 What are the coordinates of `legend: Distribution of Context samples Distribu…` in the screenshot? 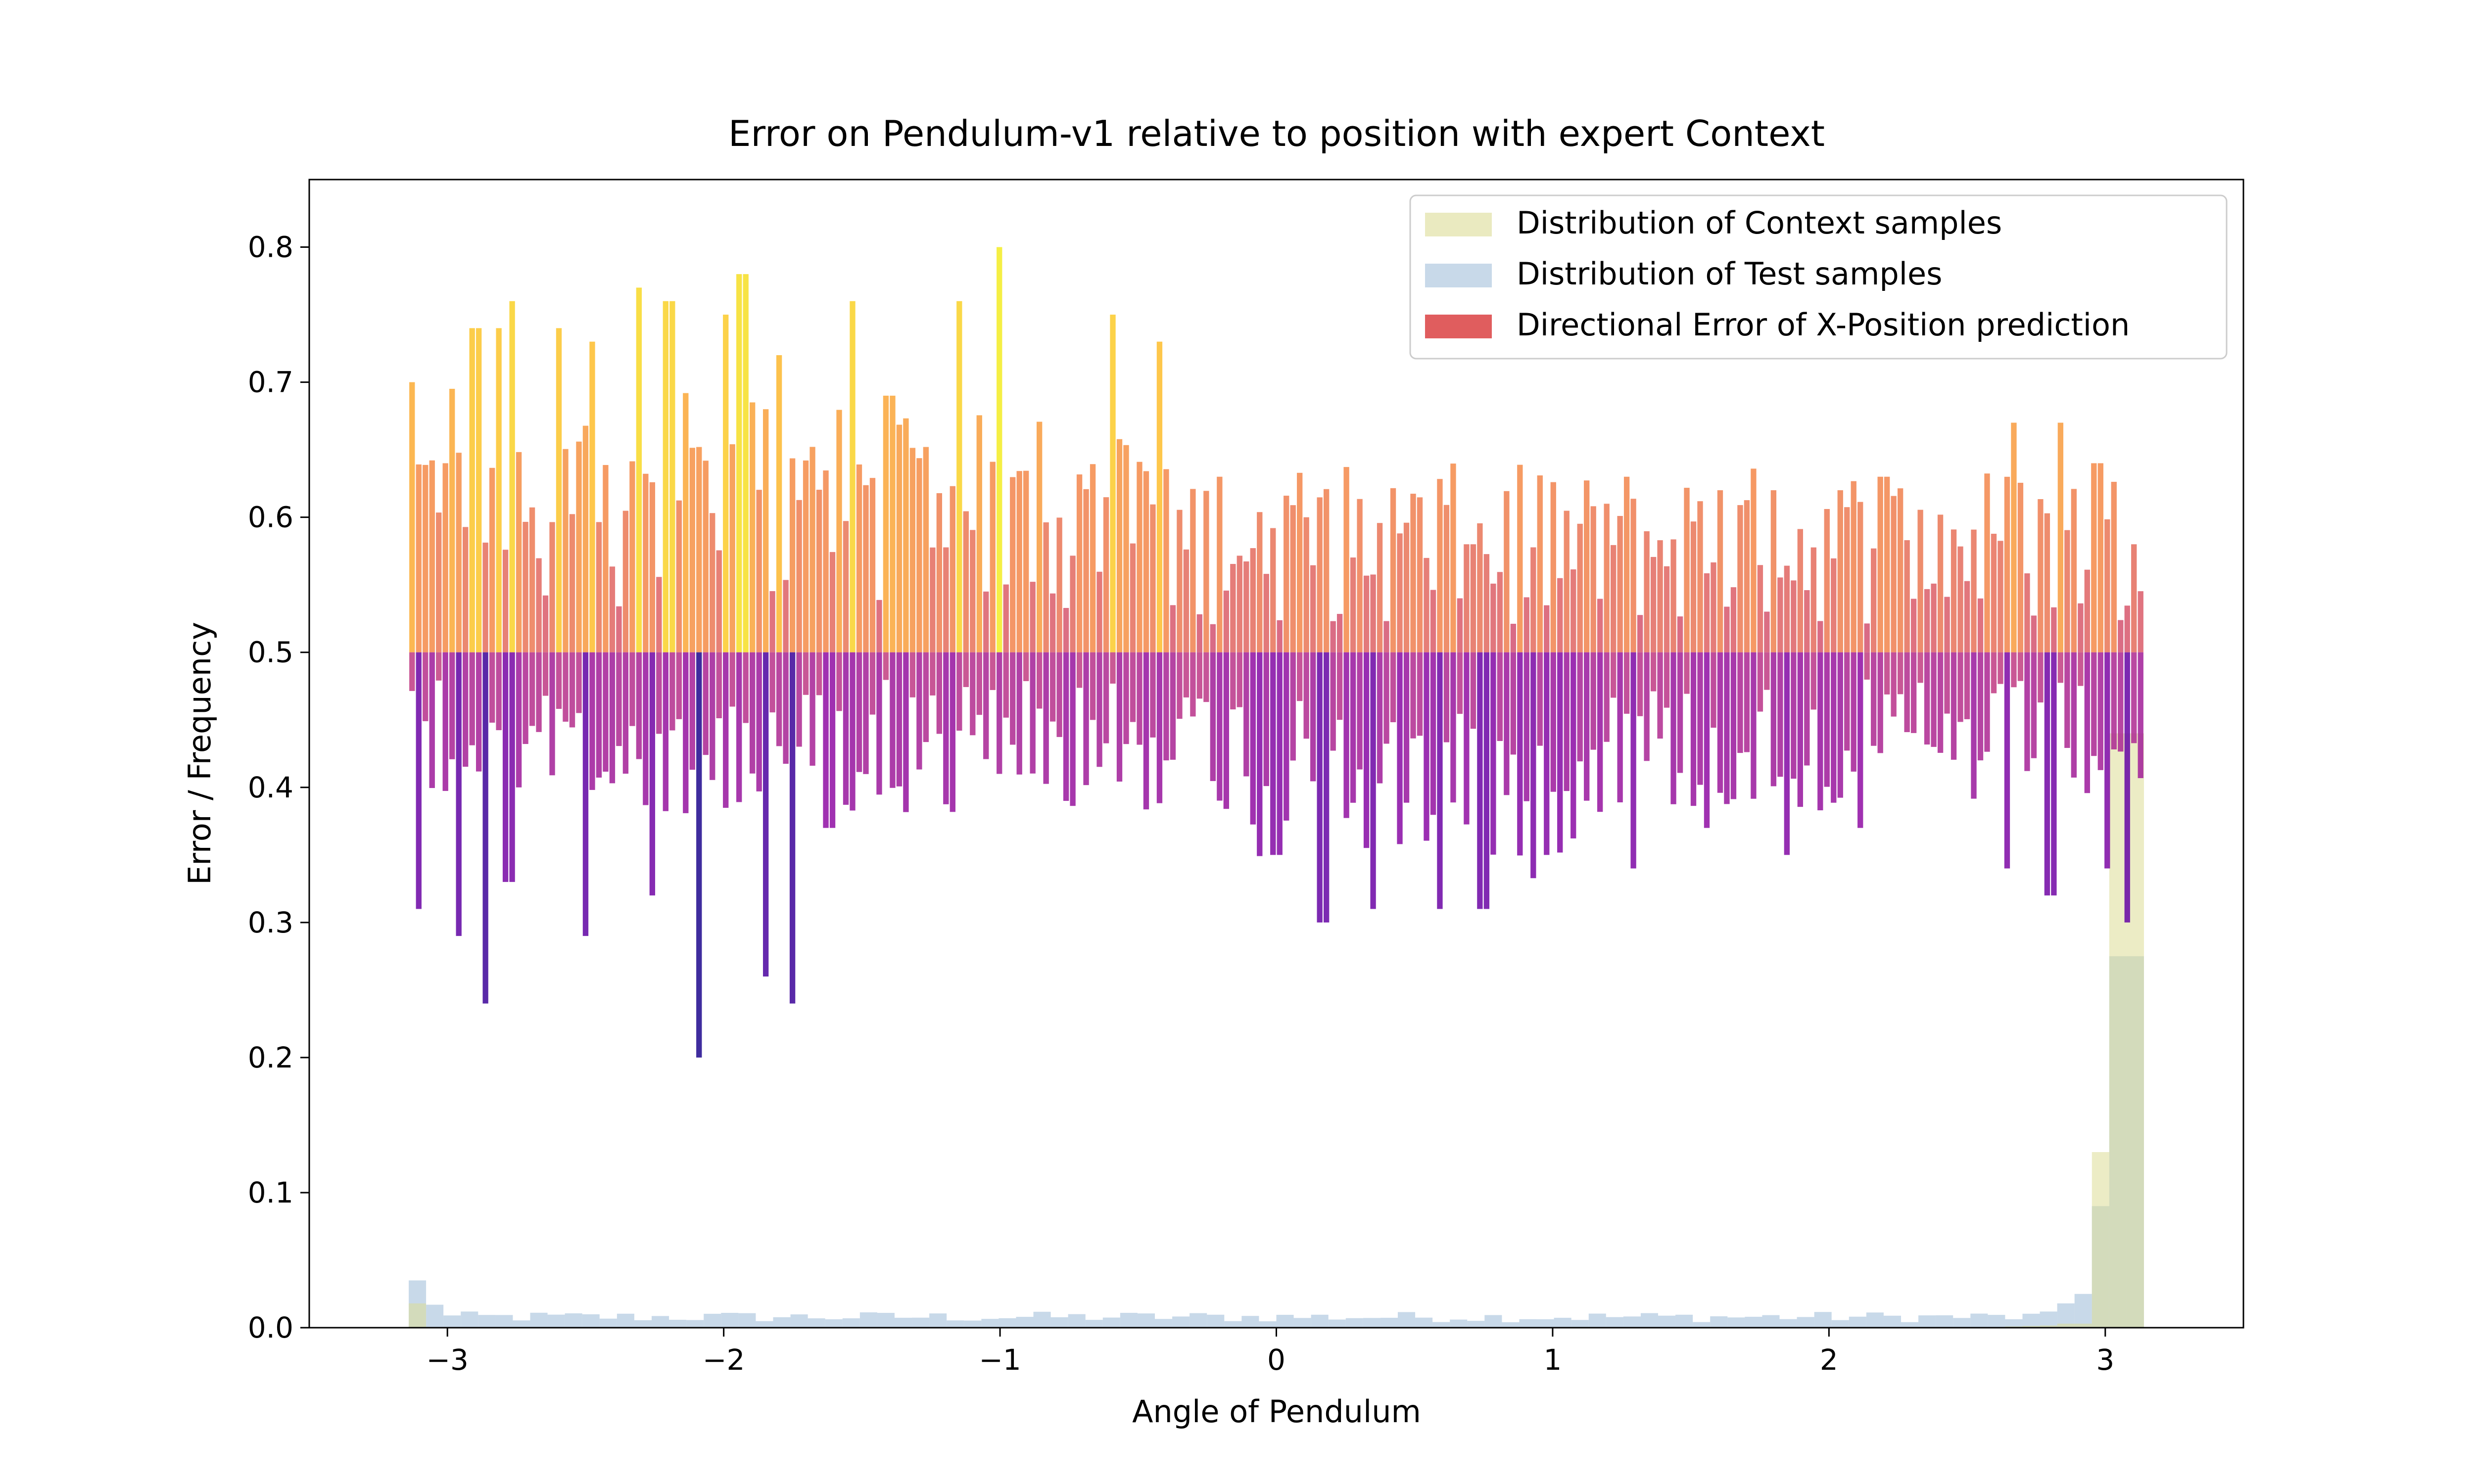 It's located at (1818, 277).